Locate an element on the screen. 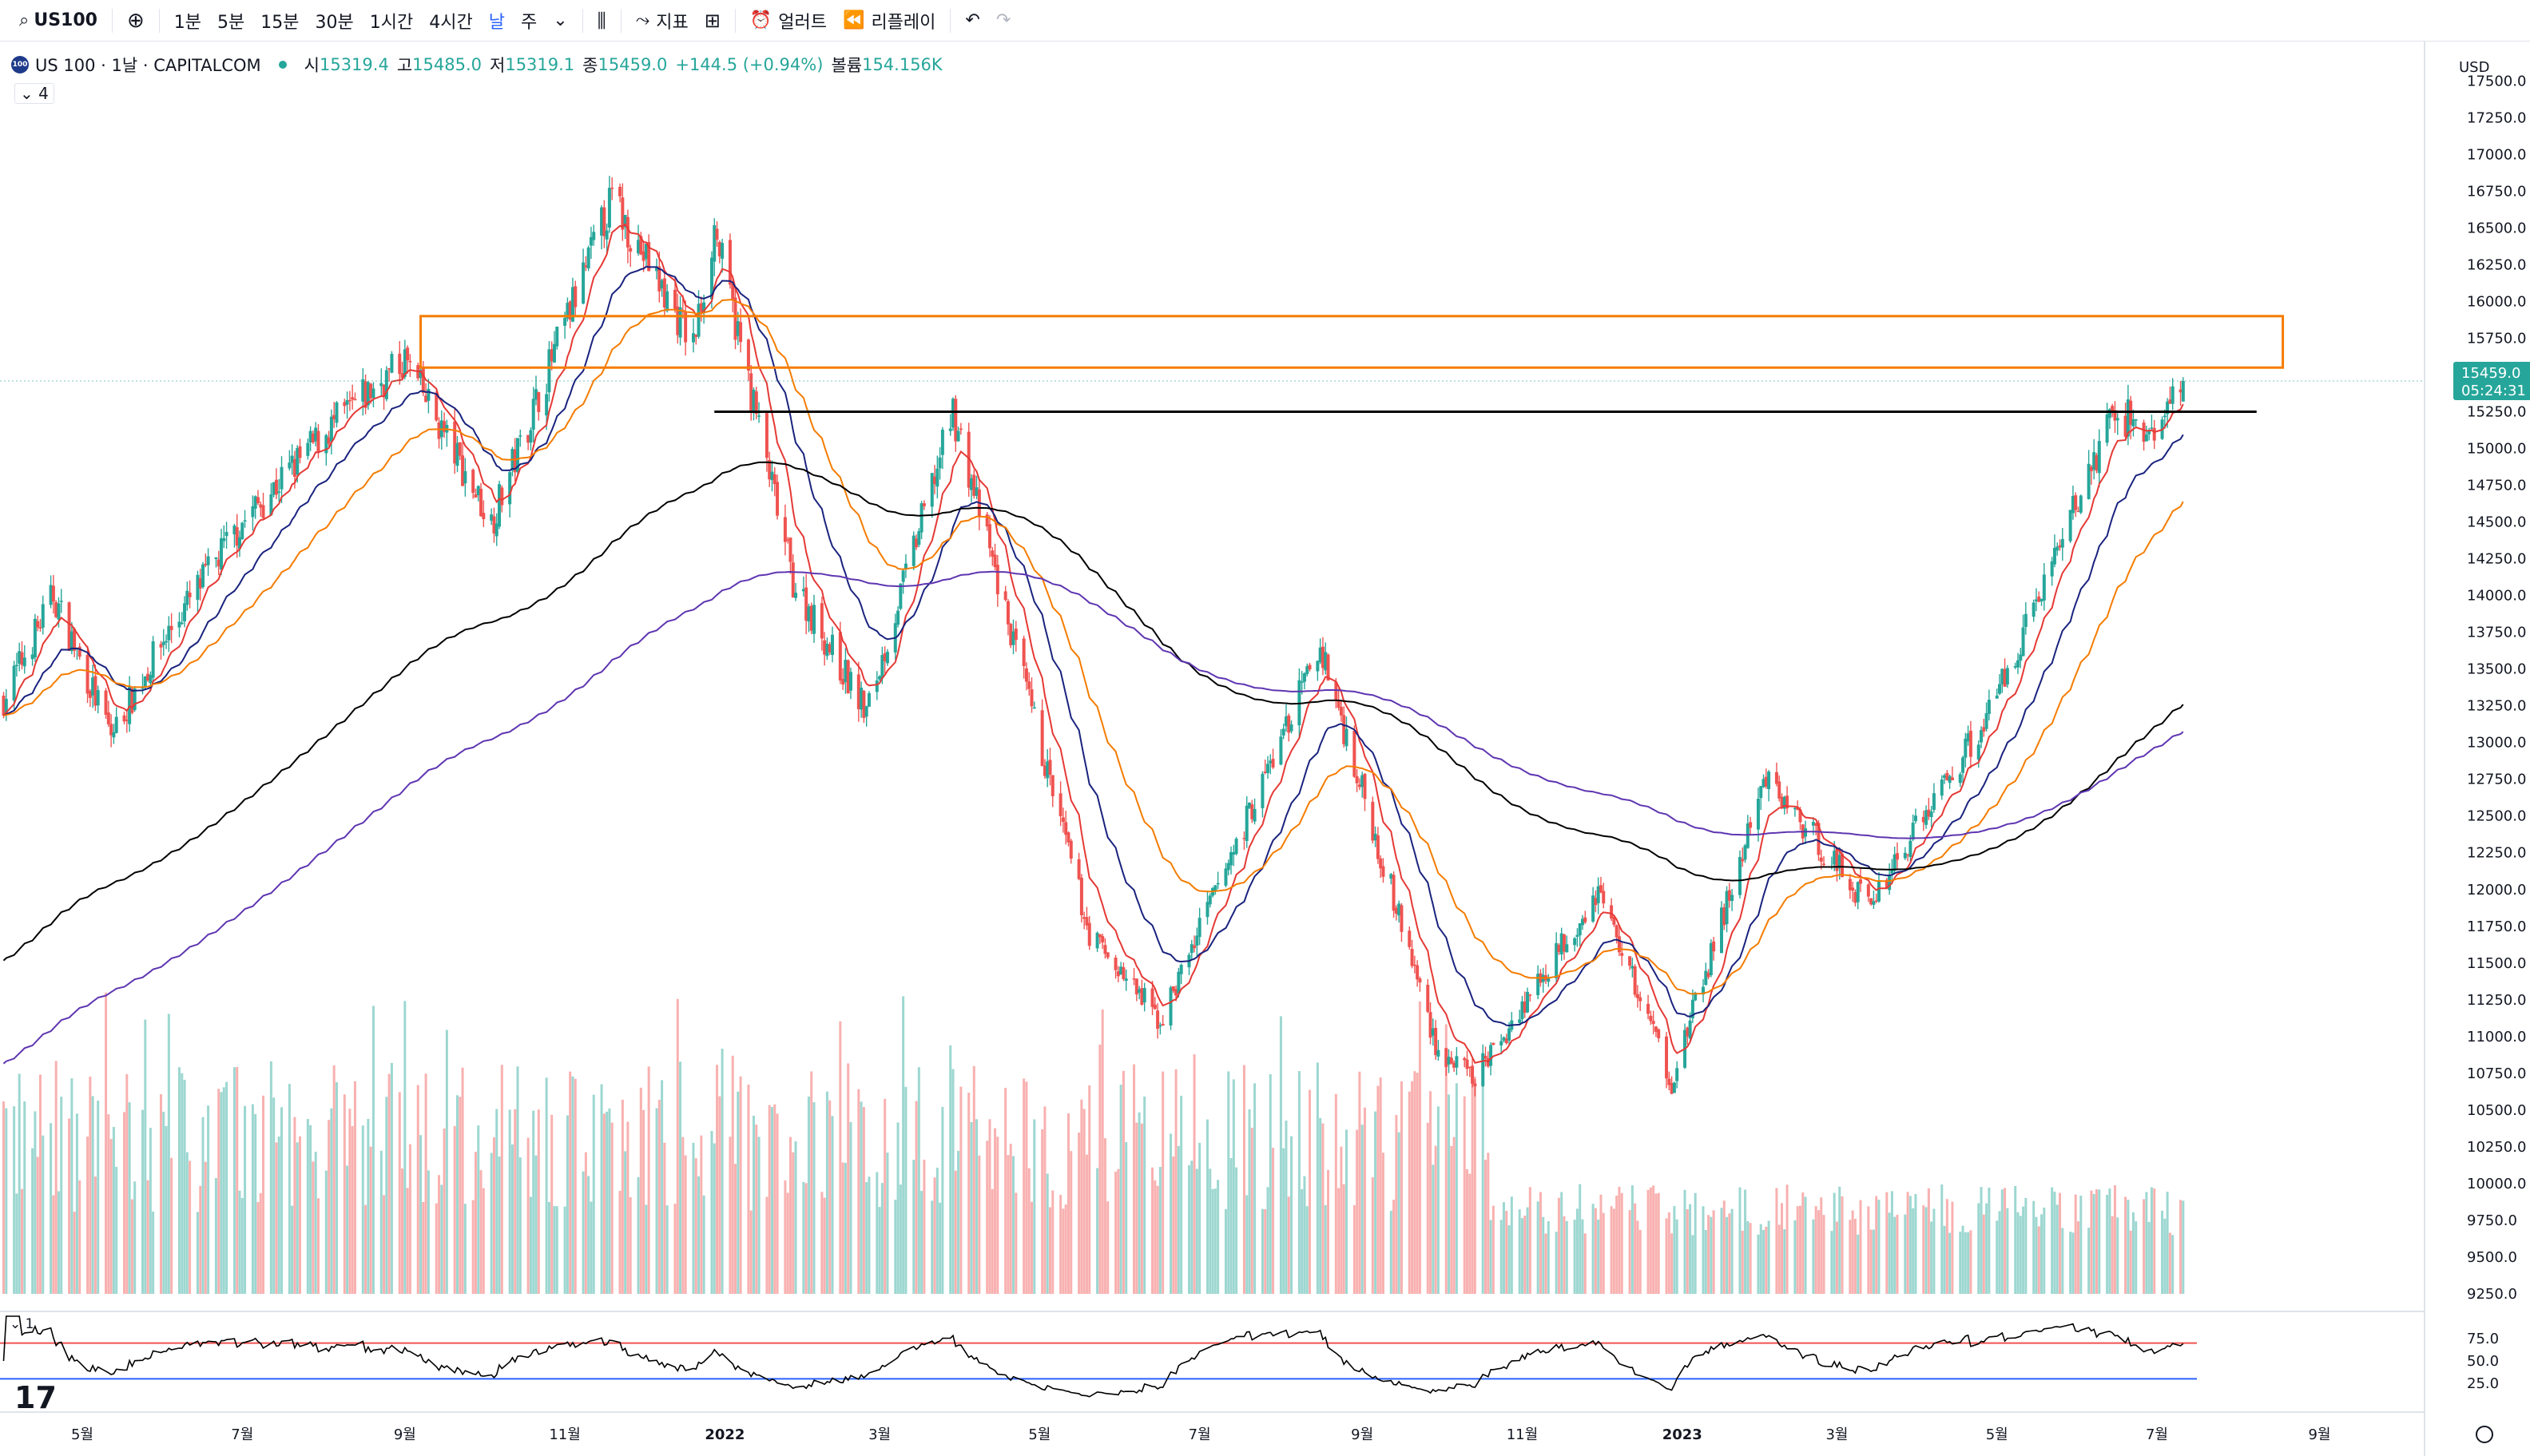  price-tick-label: 17500.0 is located at coordinates (2496, 81).